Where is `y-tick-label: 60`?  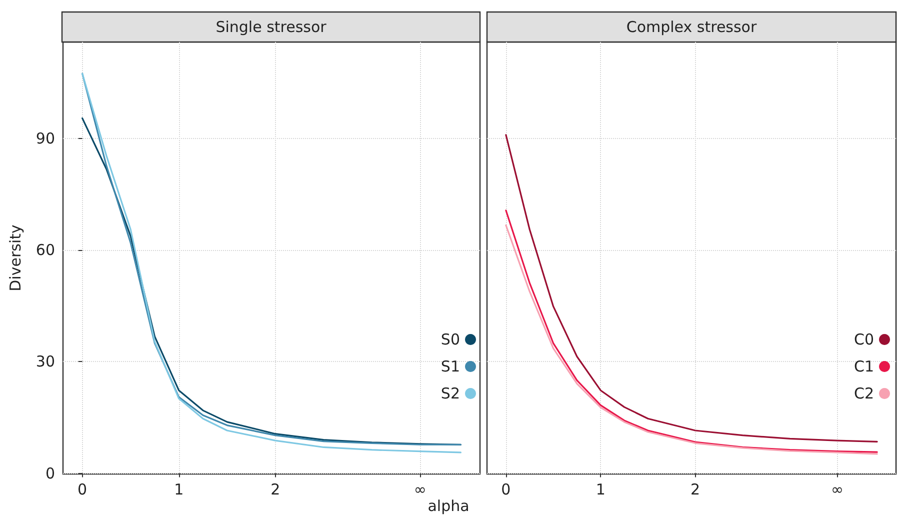 y-tick-label: 60 is located at coordinates (45, 250).